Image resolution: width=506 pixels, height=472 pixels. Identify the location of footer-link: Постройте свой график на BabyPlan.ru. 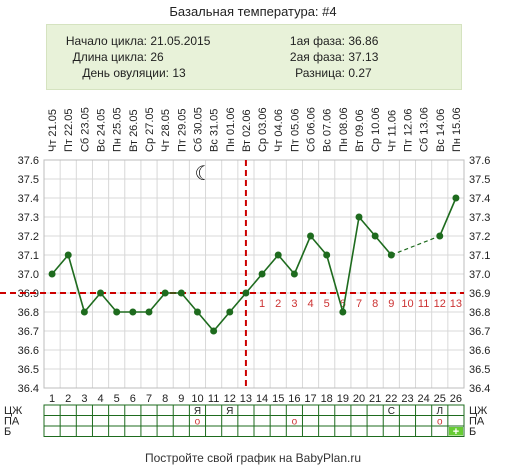
(253, 458).